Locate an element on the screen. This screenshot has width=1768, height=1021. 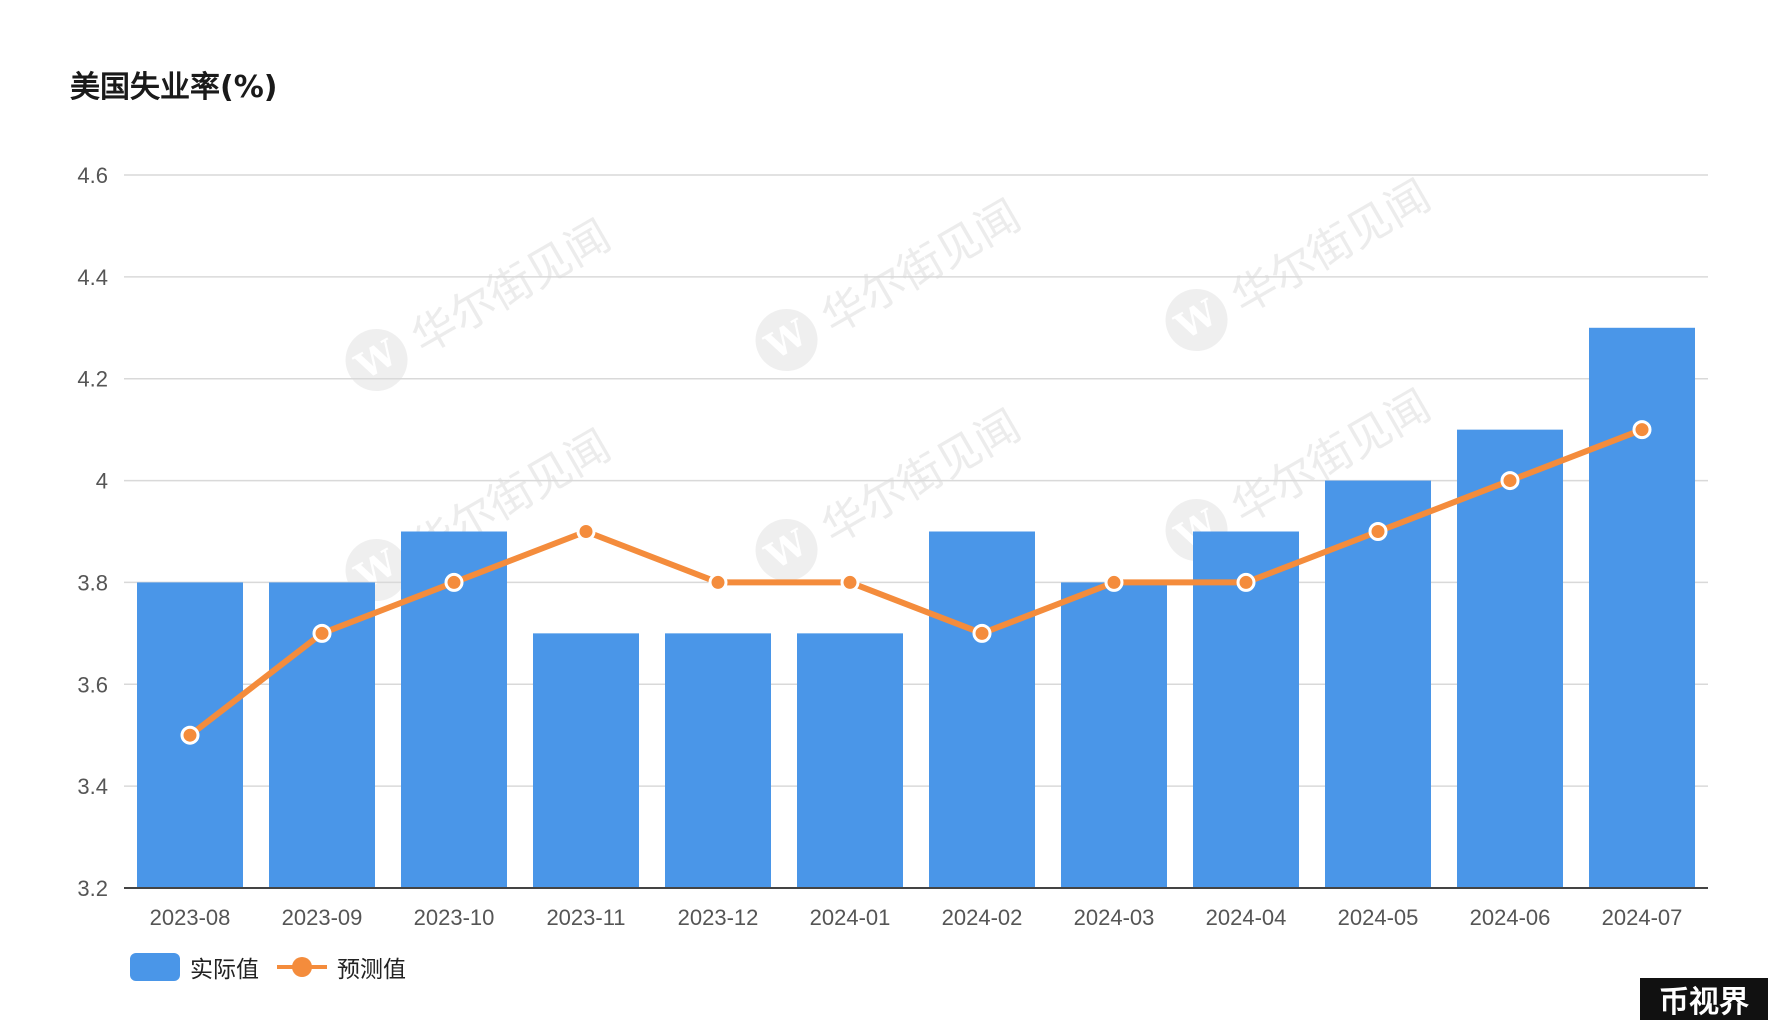
x-tick-label: 2024-04 is located at coordinates (1246, 917).